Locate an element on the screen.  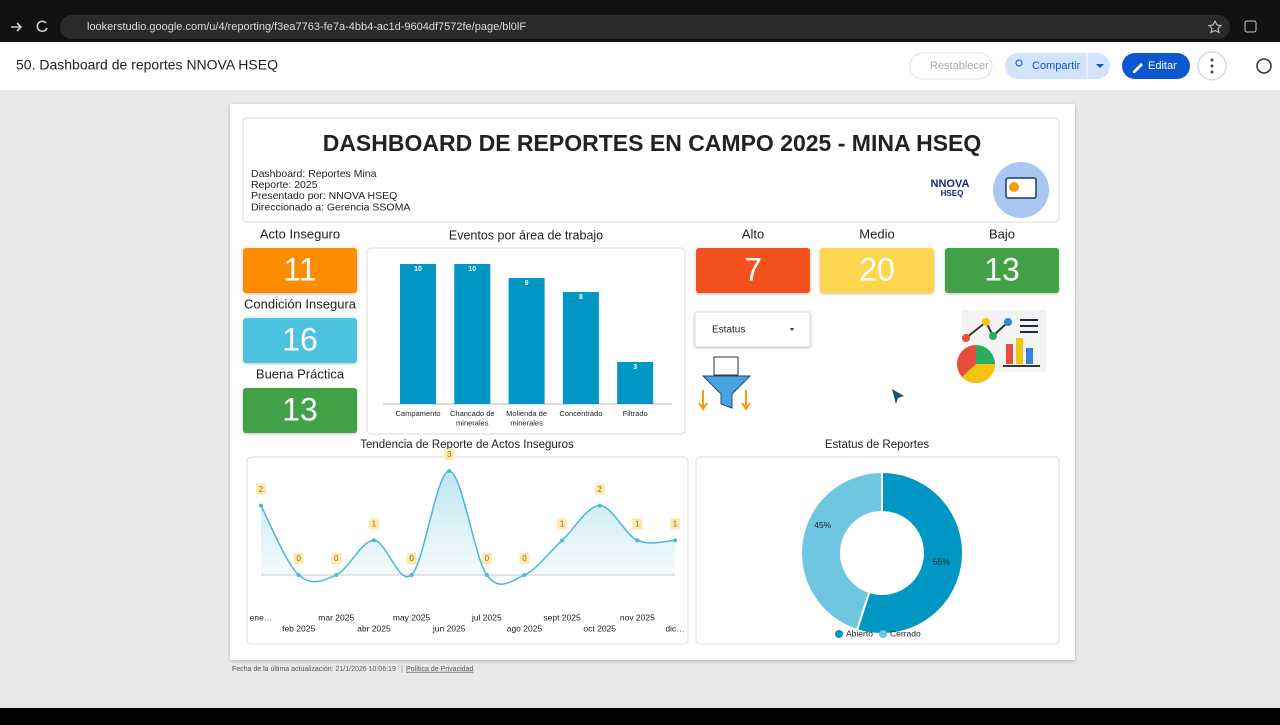
privacy-link: Política de Privacidad is located at coordinates (439, 669).